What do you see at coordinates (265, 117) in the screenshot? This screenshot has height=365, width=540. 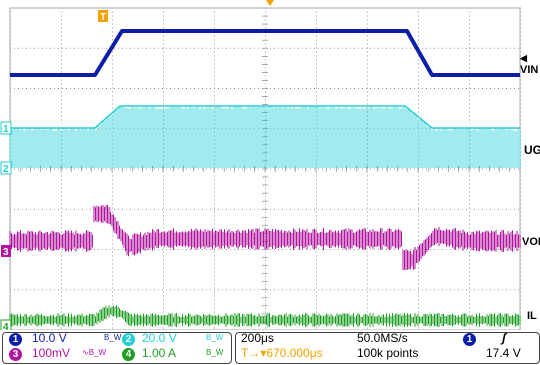 I see `ug-envelope` at bounding box center [265, 117].